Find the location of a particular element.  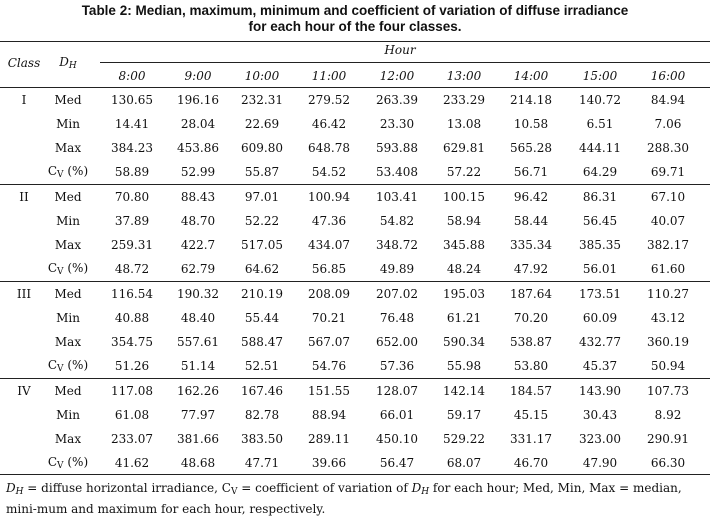

stat-part: Med is located at coordinates (68, 100).